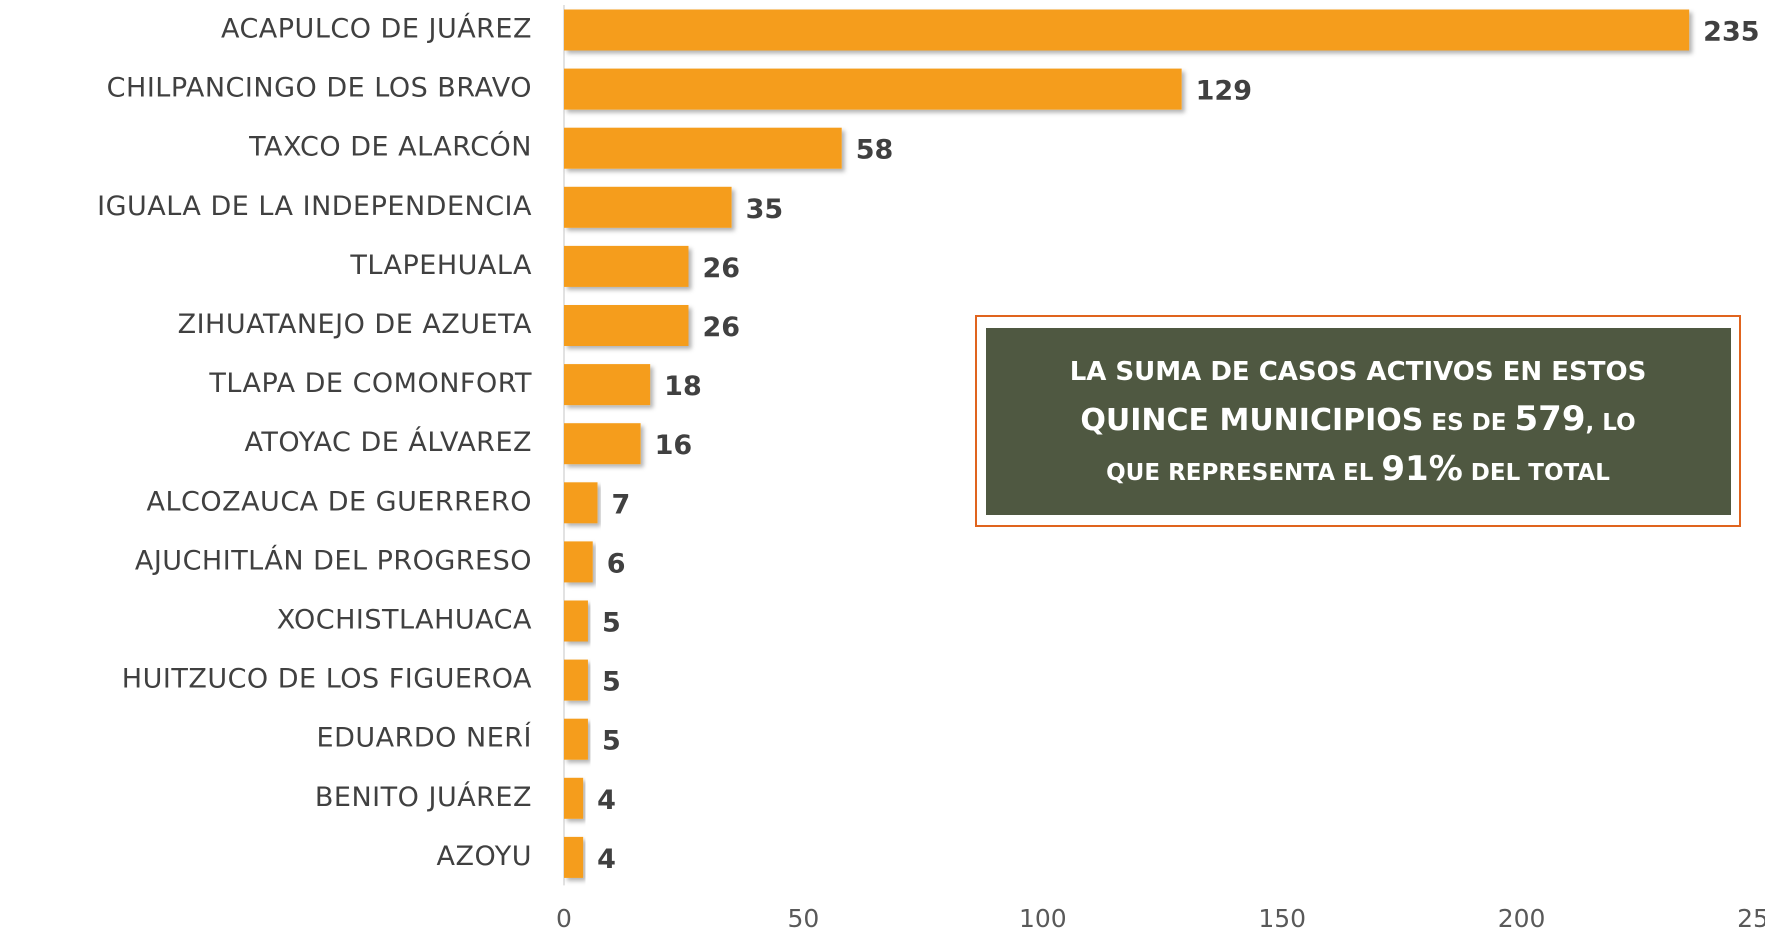  Describe the element at coordinates (674, 445) in the screenshot. I see `value-label: 16` at that location.